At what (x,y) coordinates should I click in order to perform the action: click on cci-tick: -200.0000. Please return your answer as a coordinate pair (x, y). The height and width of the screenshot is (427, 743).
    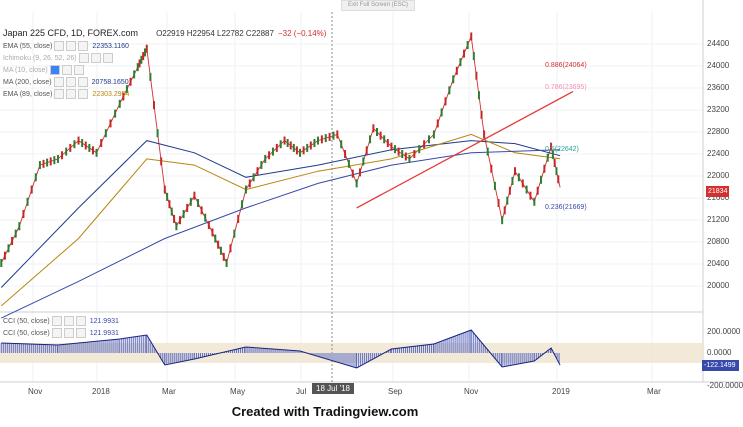
    Looking at the image, I should click on (725, 385).